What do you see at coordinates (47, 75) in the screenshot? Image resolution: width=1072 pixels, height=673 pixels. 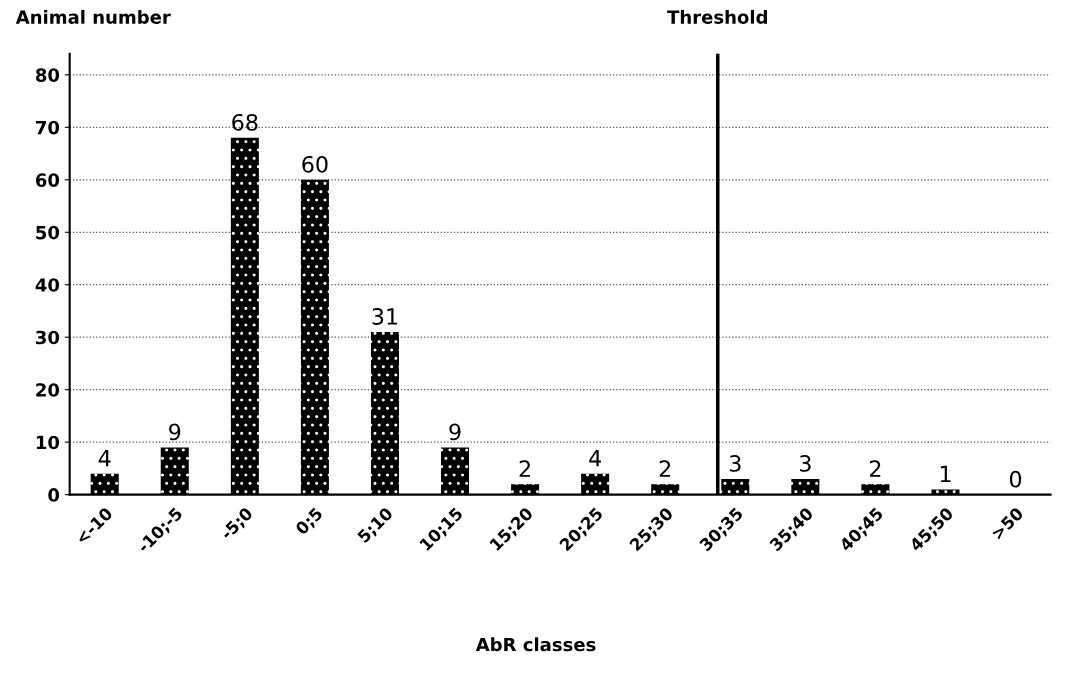 I see `y-tick-label: 80` at bounding box center [47, 75].